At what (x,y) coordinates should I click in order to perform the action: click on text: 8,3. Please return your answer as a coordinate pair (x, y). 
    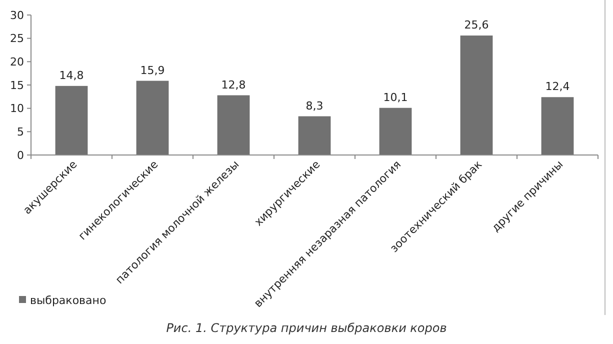
    Looking at the image, I should click on (315, 105).